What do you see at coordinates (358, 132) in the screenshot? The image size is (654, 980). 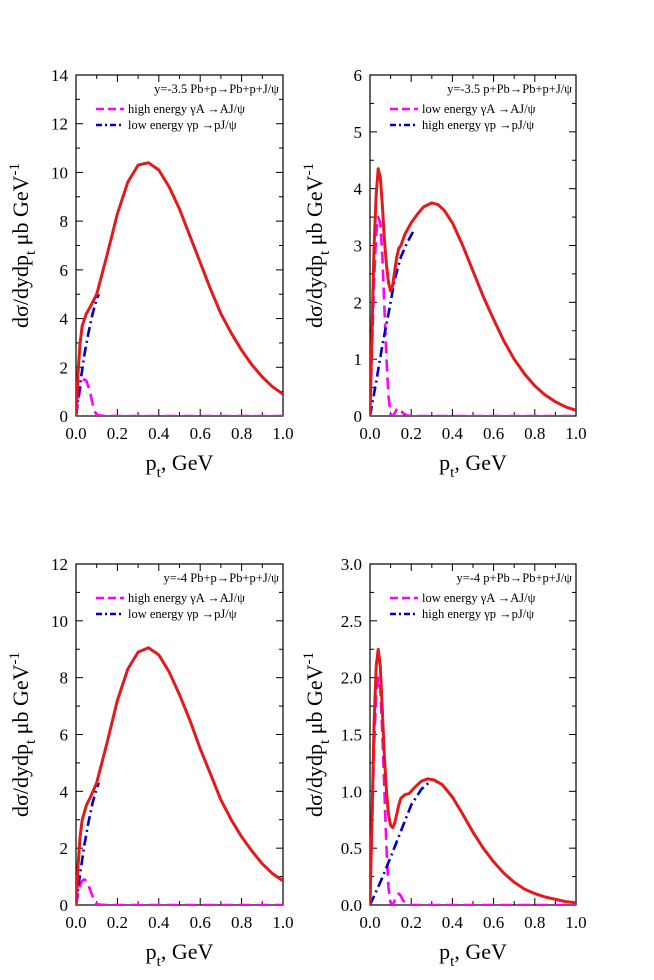 I see `y-tick-label: 5` at bounding box center [358, 132].